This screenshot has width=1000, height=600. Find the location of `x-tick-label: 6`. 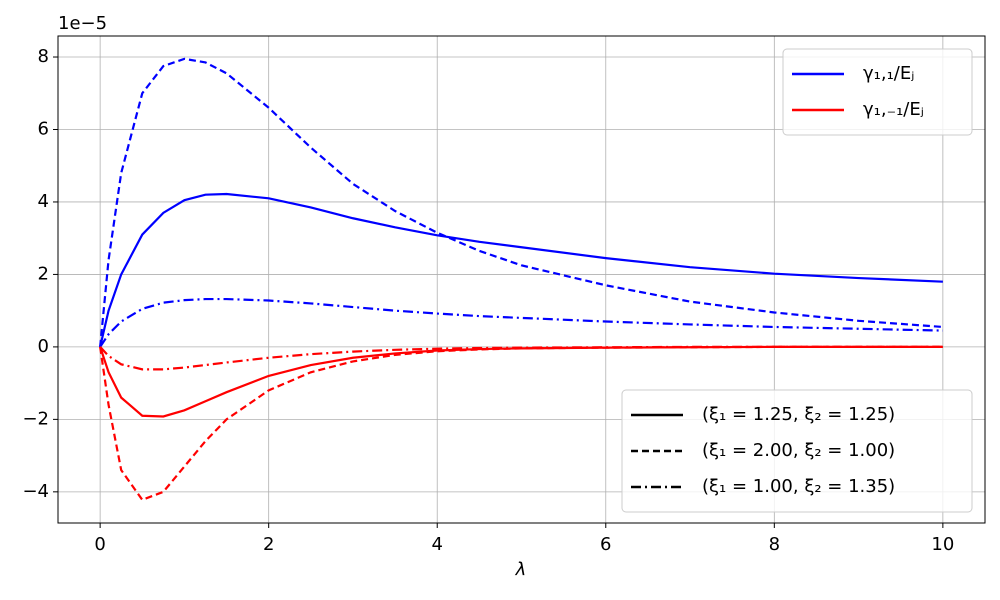

x-tick-label: 6 is located at coordinates (605, 544).